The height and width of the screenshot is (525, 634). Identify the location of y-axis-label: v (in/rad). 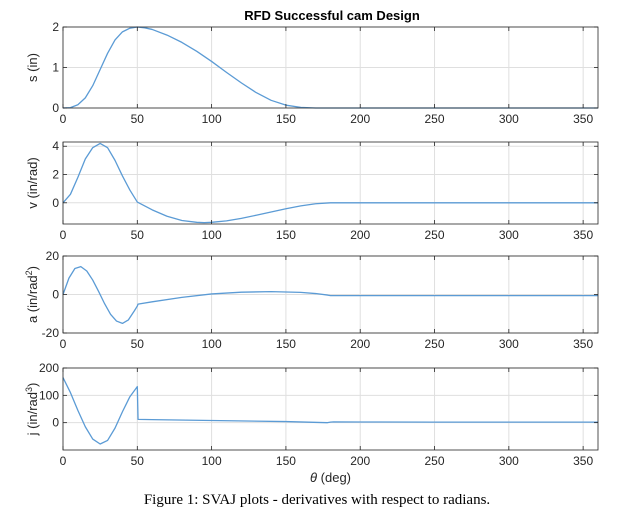
(32, 182).